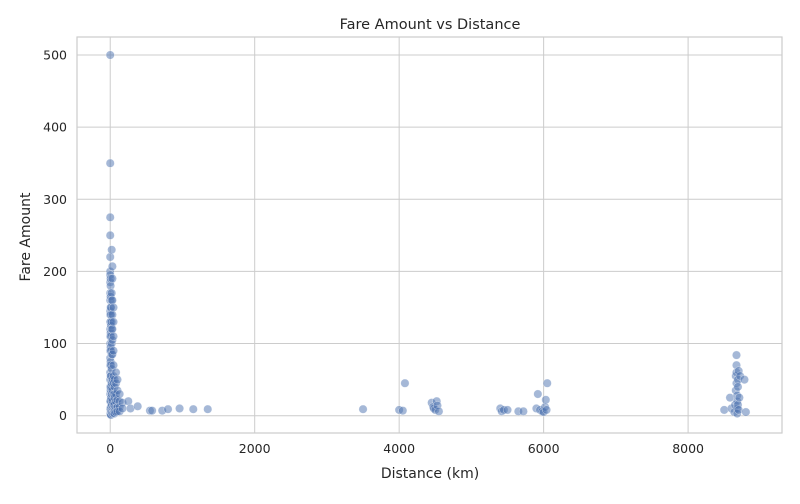 The height and width of the screenshot is (504, 800). Describe the element at coordinates (63, 415) in the screenshot. I see `y-tick-label: 0` at that location.